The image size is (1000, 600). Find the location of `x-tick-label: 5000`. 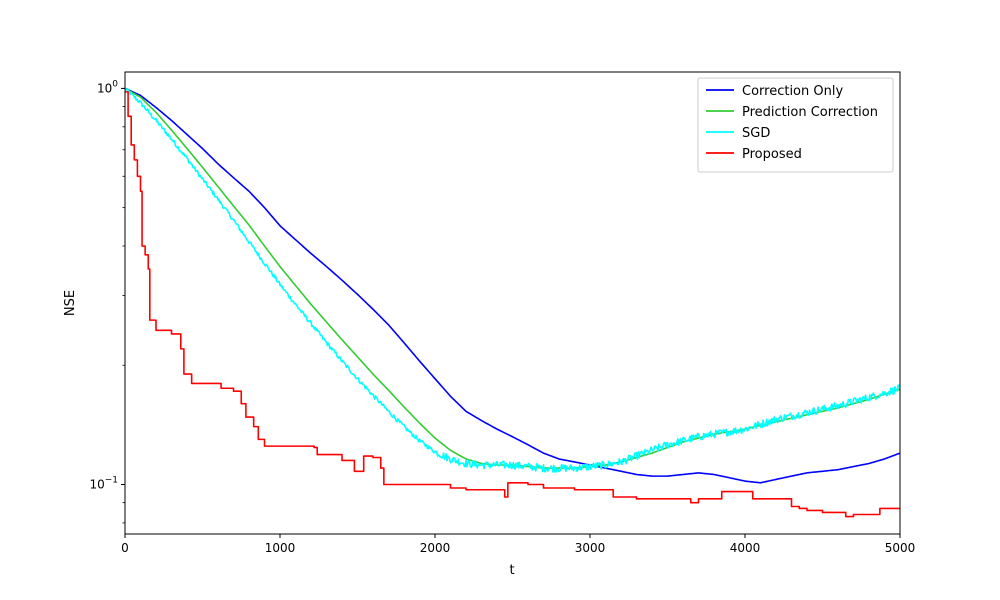

x-tick-label: 5000 is located at coordinates (900, 548).